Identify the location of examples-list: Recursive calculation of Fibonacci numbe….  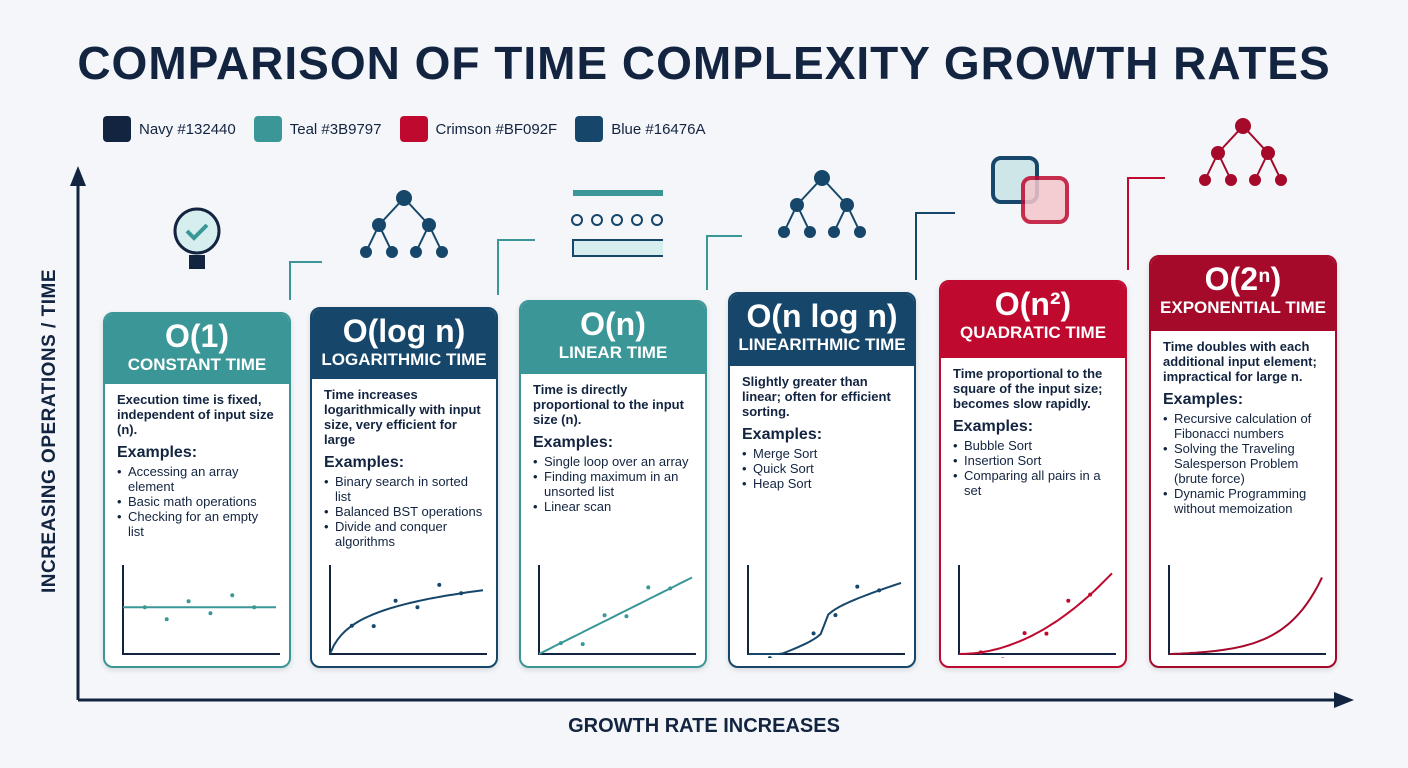
(1243, 463).